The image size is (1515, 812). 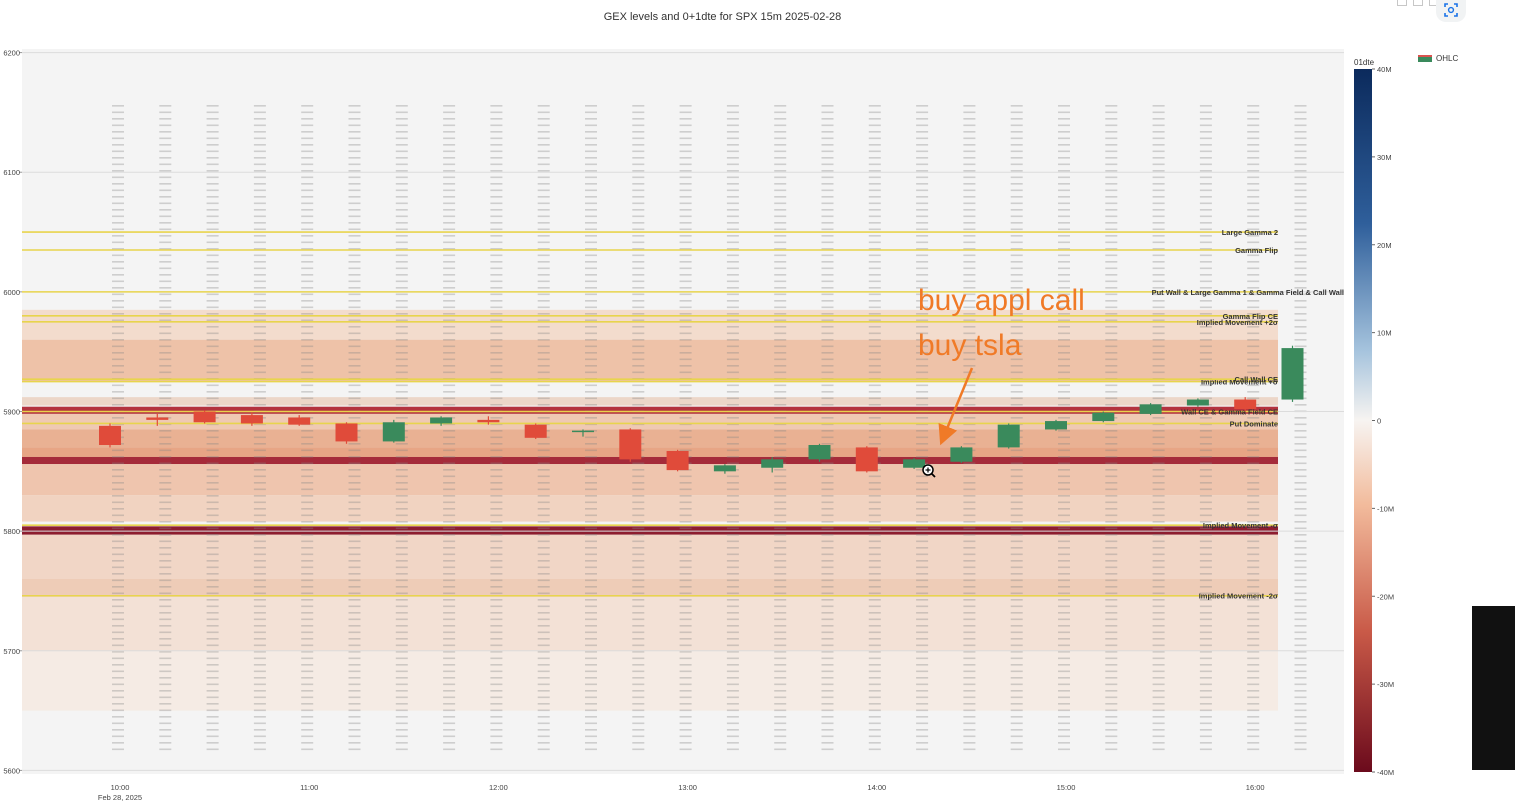 I want to click on x-tick-label: 15:00, so click(x=1066, y=787).